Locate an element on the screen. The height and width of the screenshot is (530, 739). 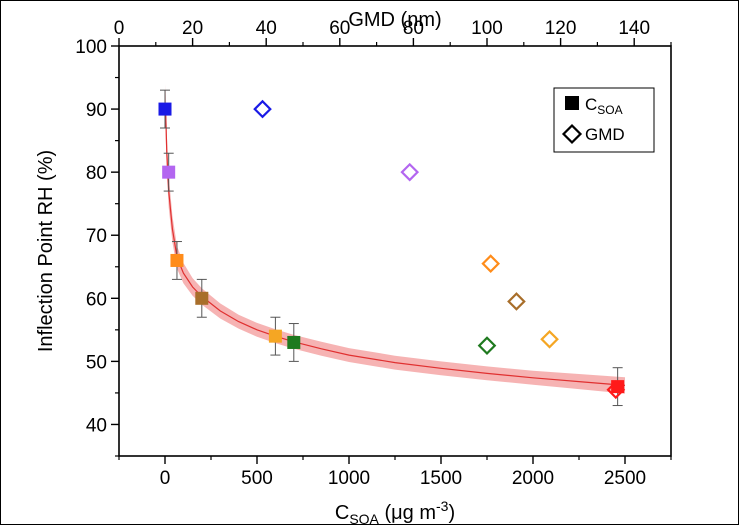
x2-tick-label: 40 is located at coordinates (266, 28).